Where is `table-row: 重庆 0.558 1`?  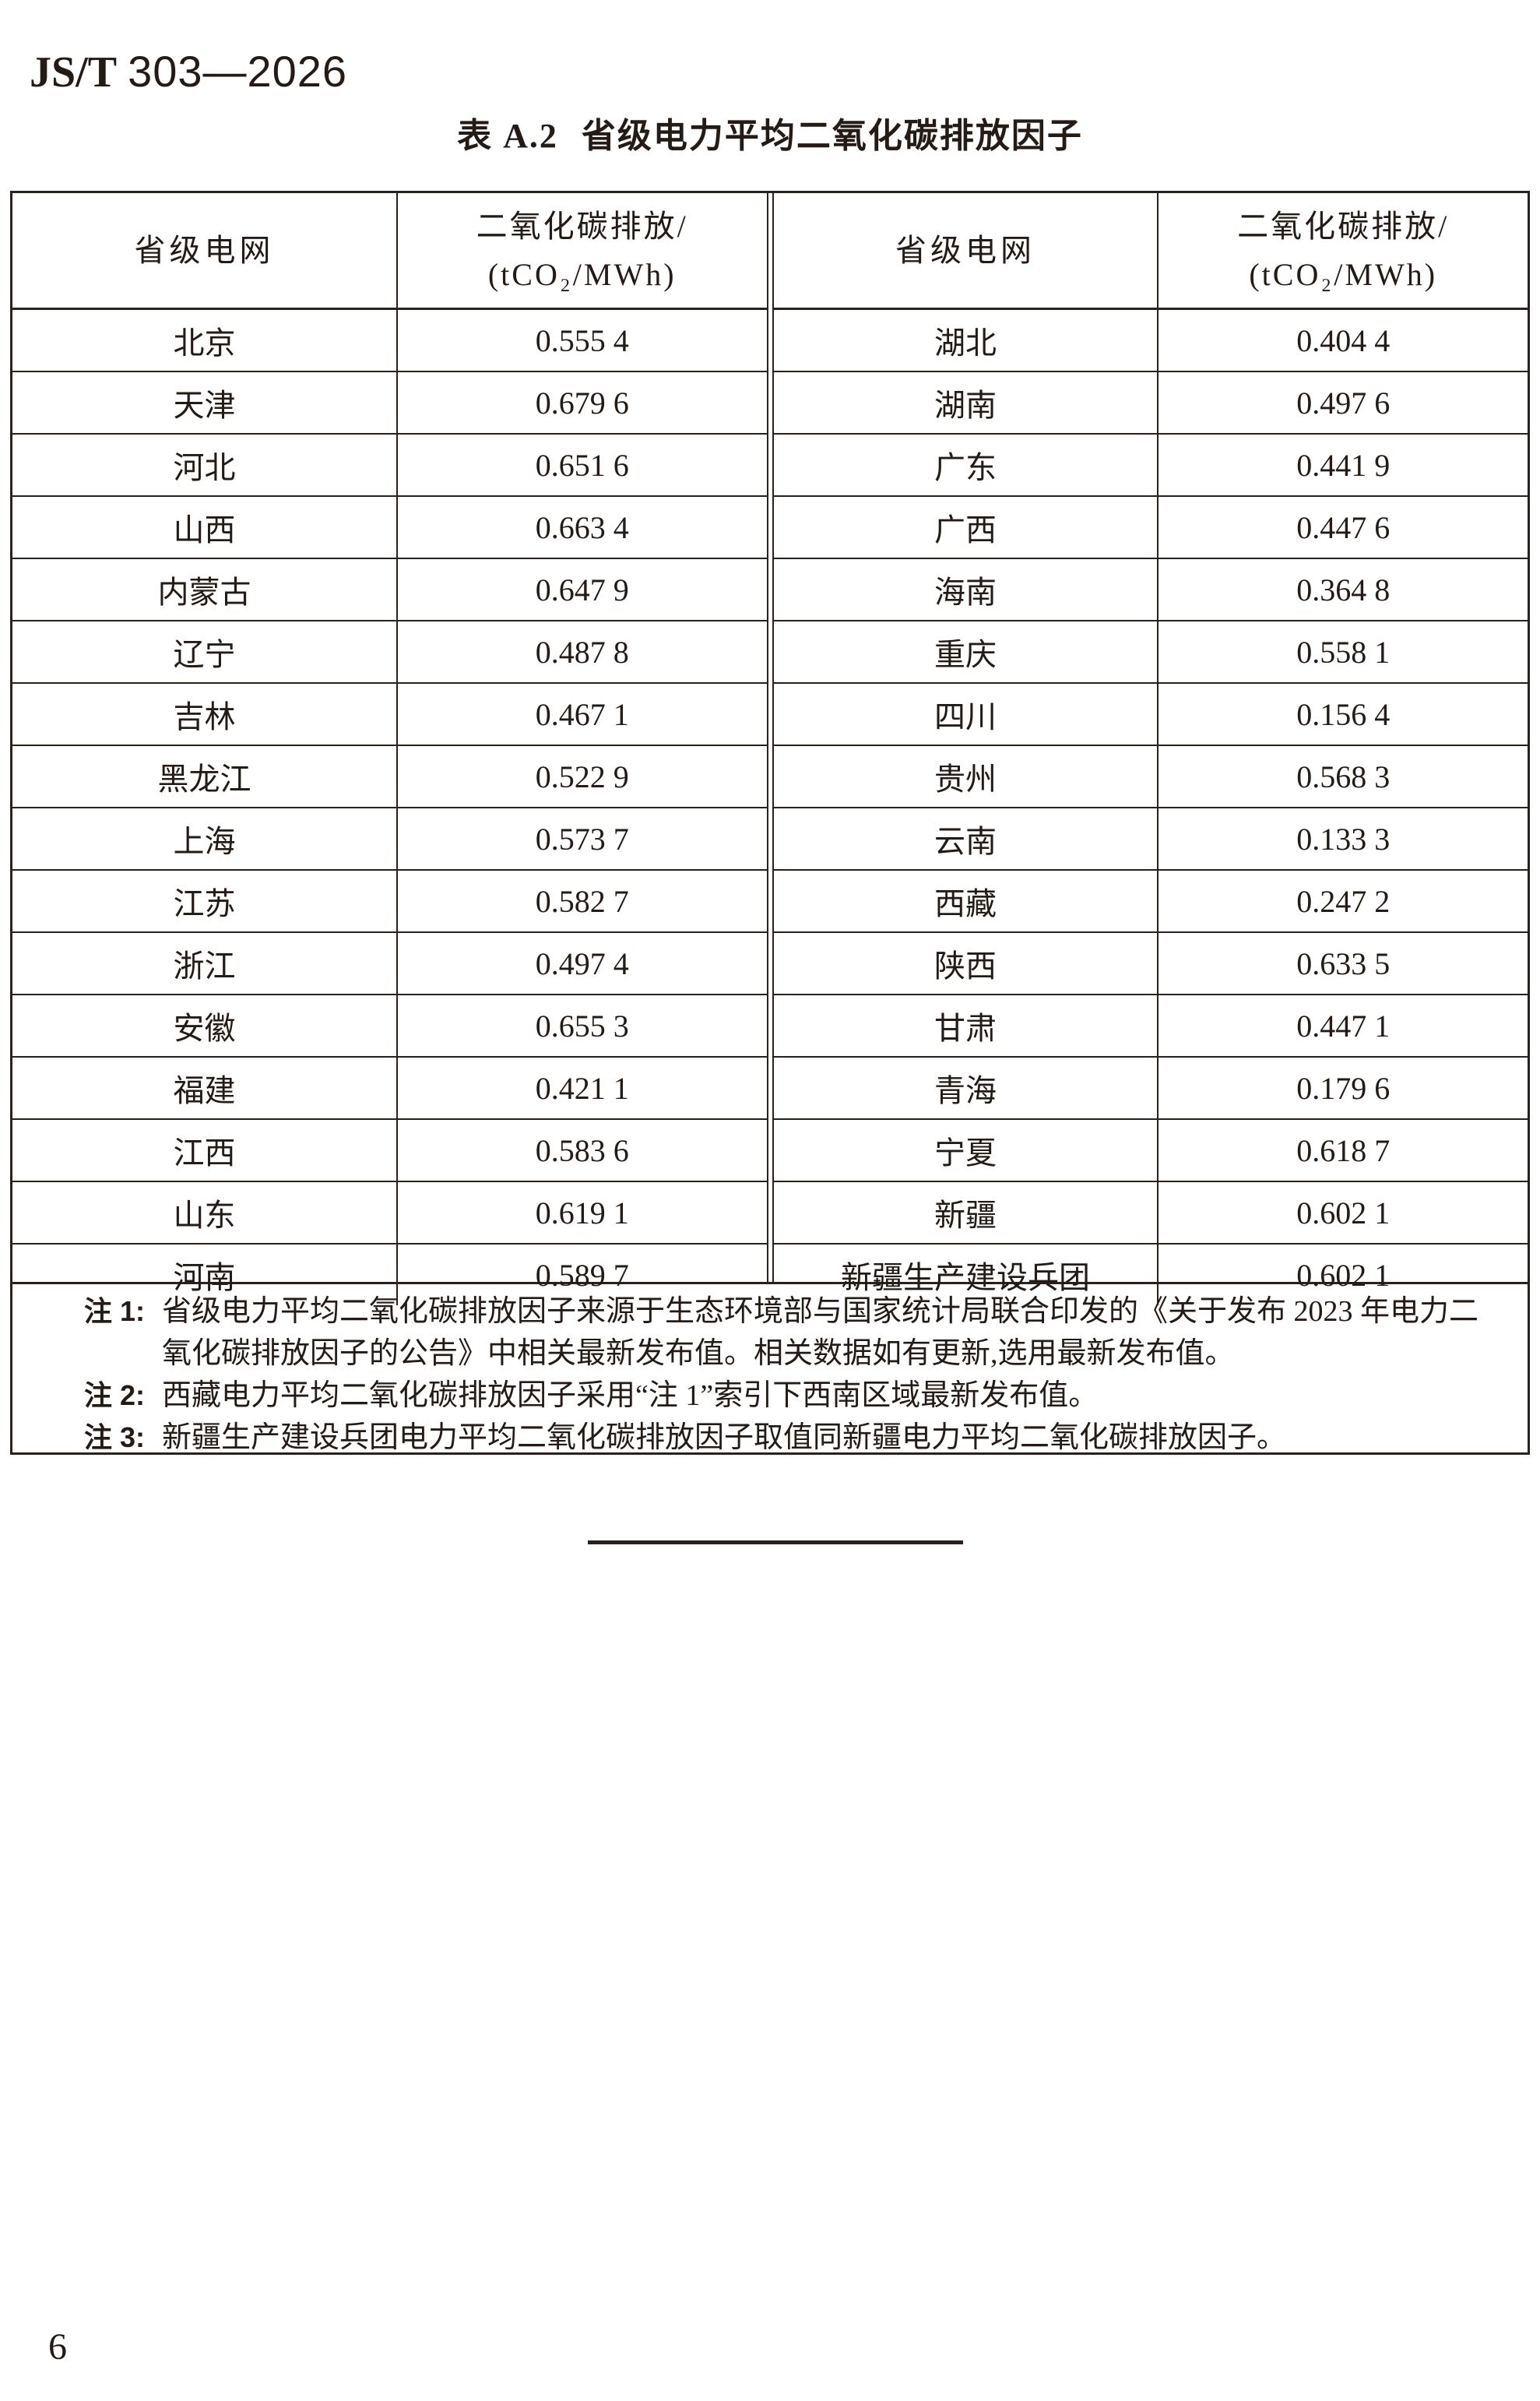 table-row: 重庆 0.558 1 is located at coordinates (1150, 653).